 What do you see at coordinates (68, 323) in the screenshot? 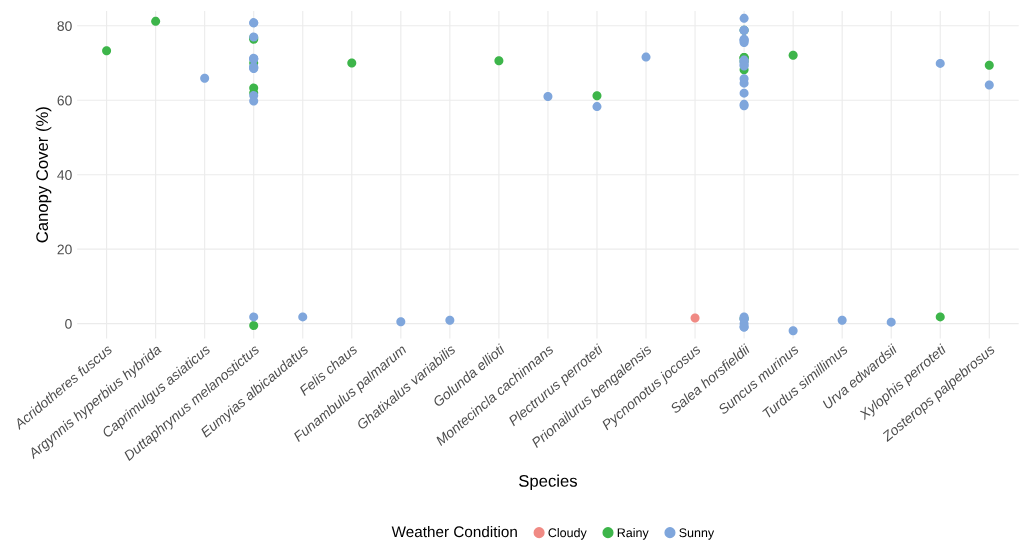
I see `y-tick-label: 0` at bounding box center [68, 323].